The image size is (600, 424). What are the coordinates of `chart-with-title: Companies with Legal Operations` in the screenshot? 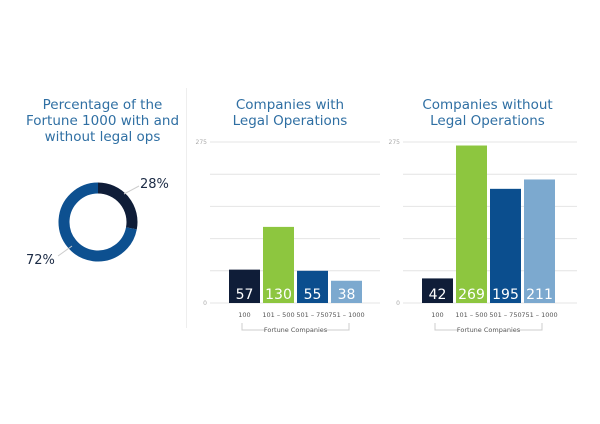 It's located at (290, 113).